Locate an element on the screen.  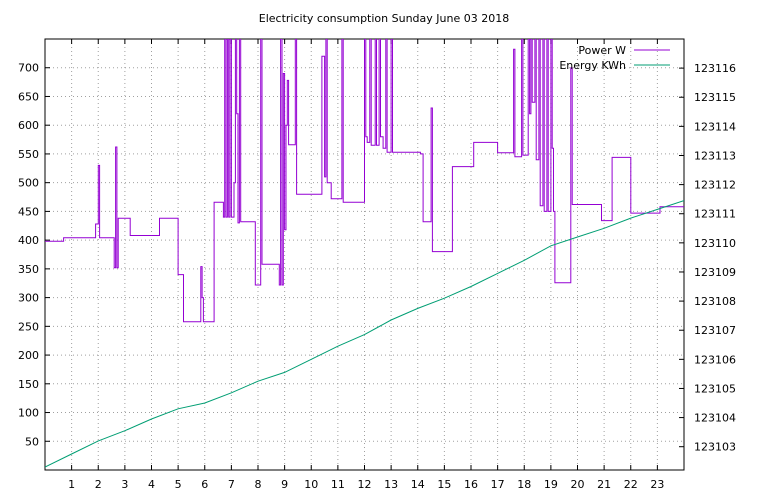
y-right-tick-label: 123116 is located at coordinates (715, 68).